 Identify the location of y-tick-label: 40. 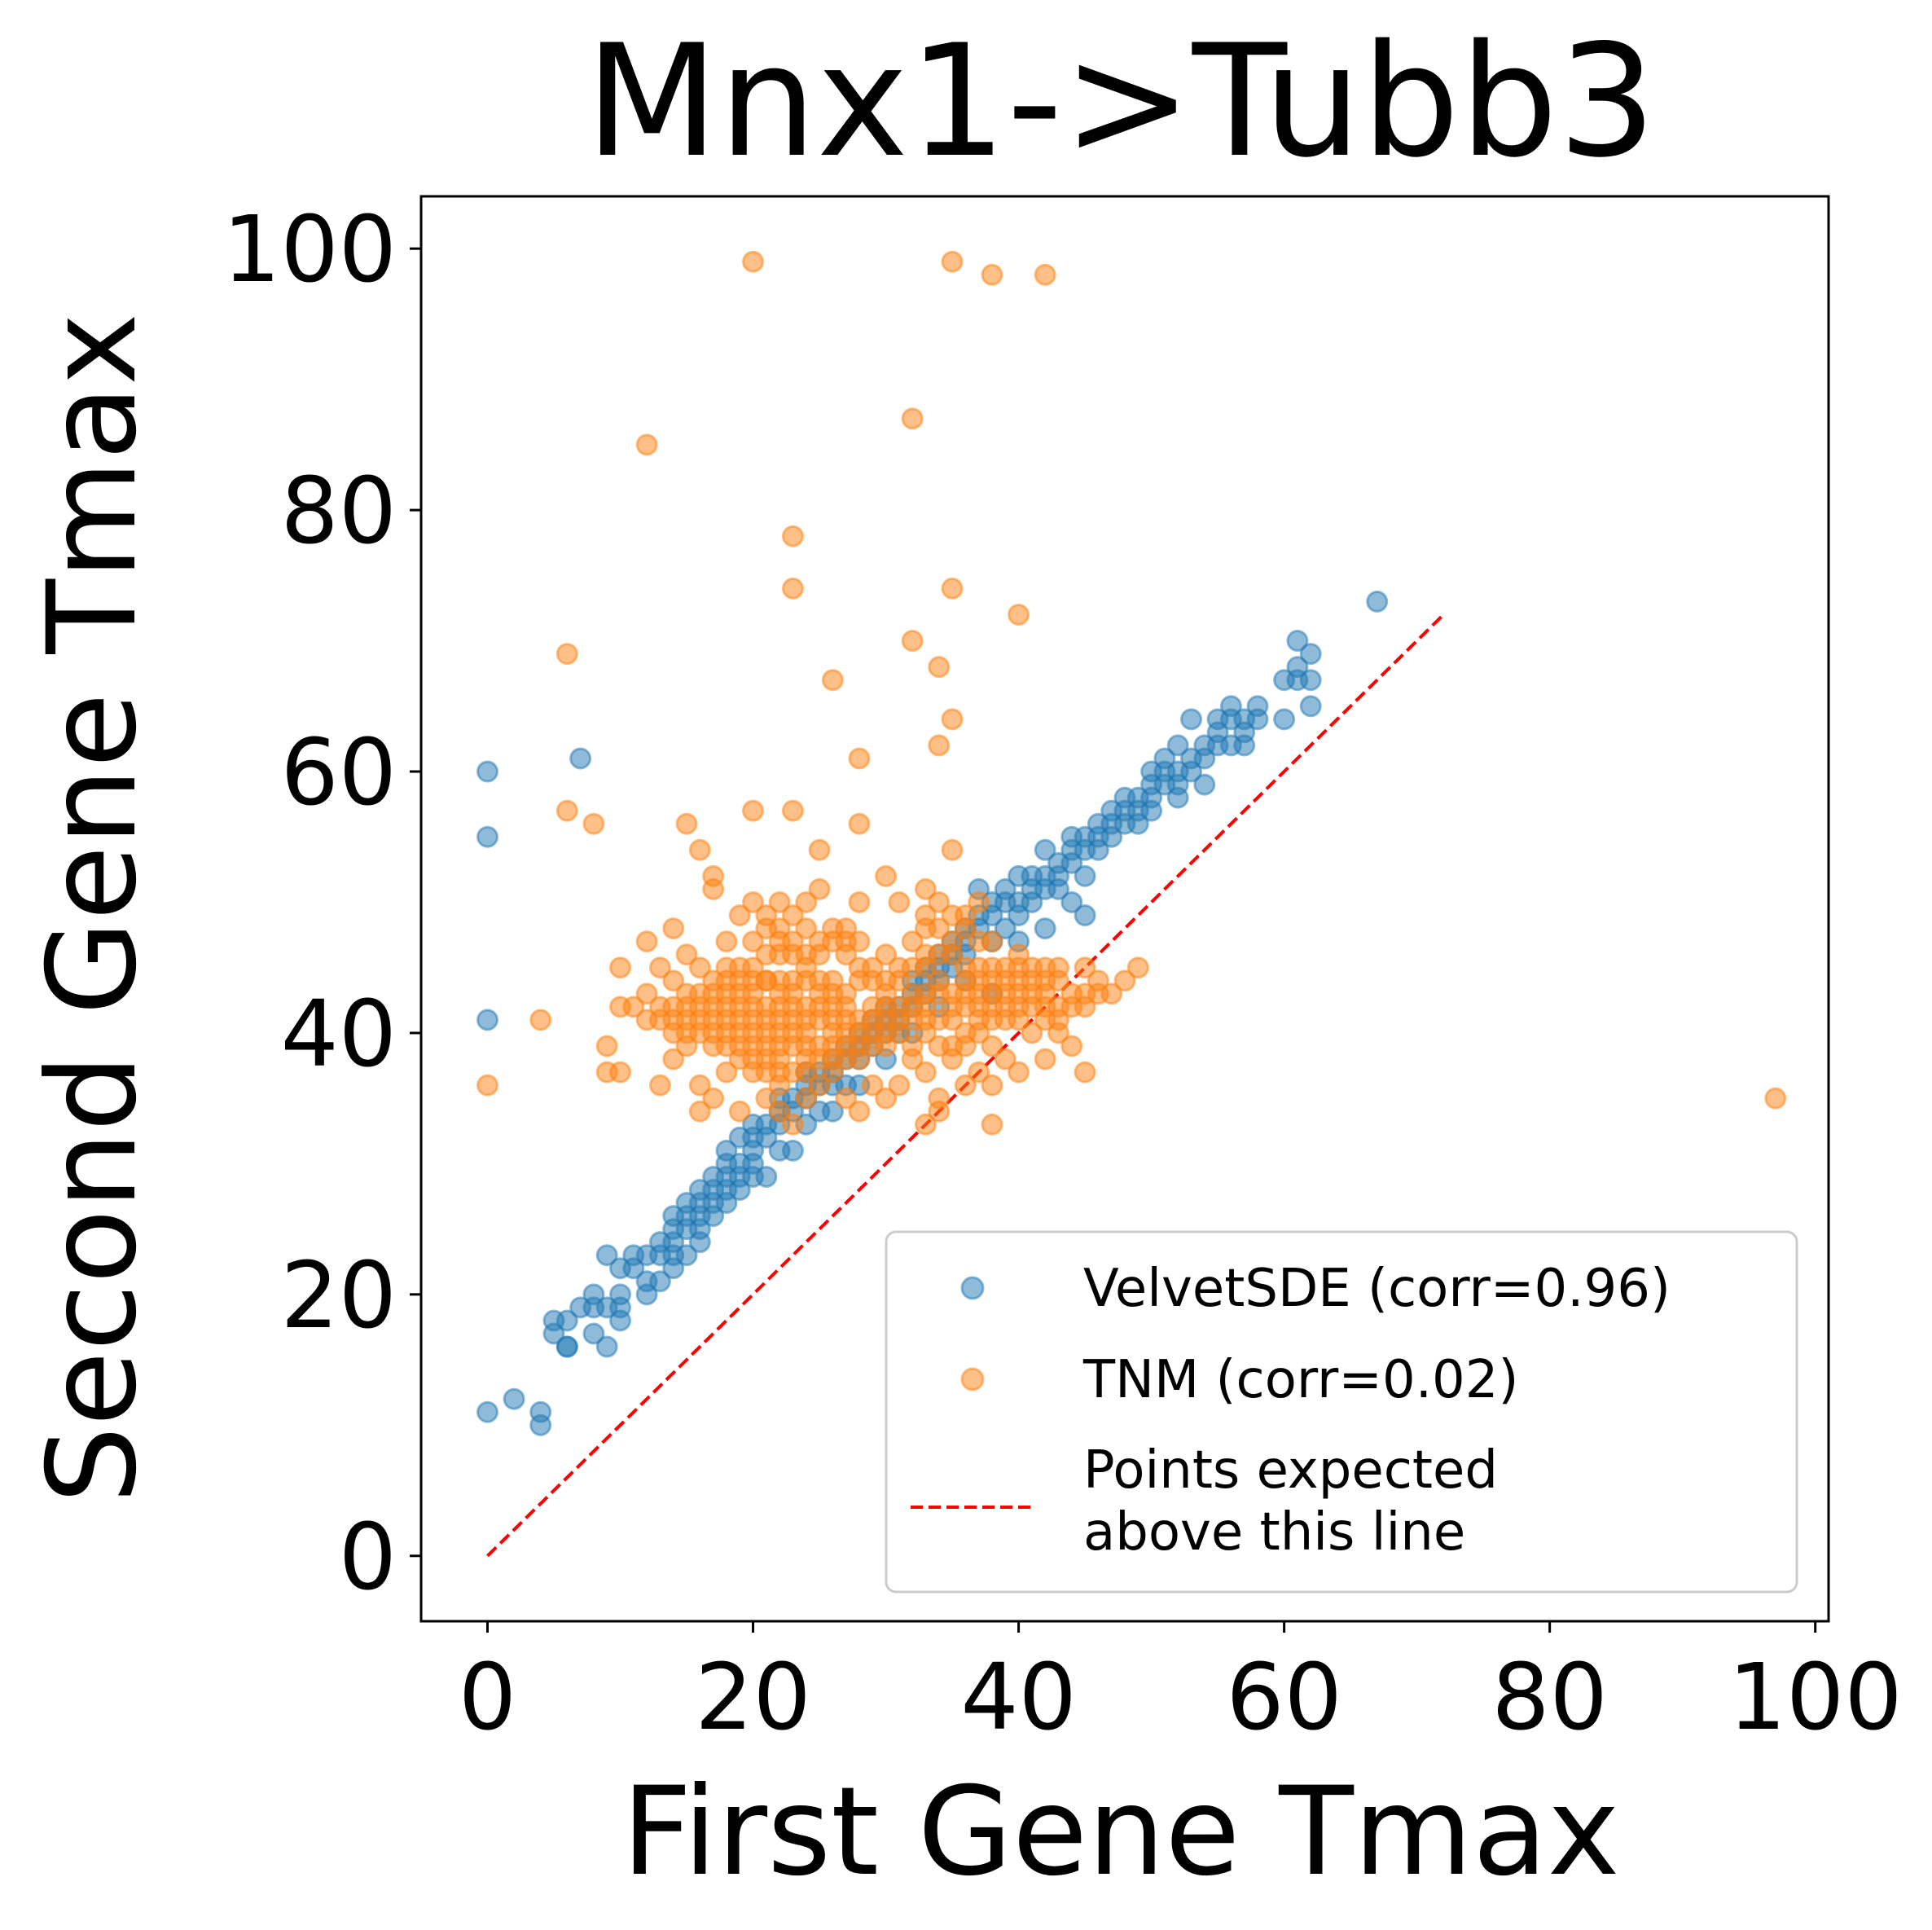
(339, 1035).